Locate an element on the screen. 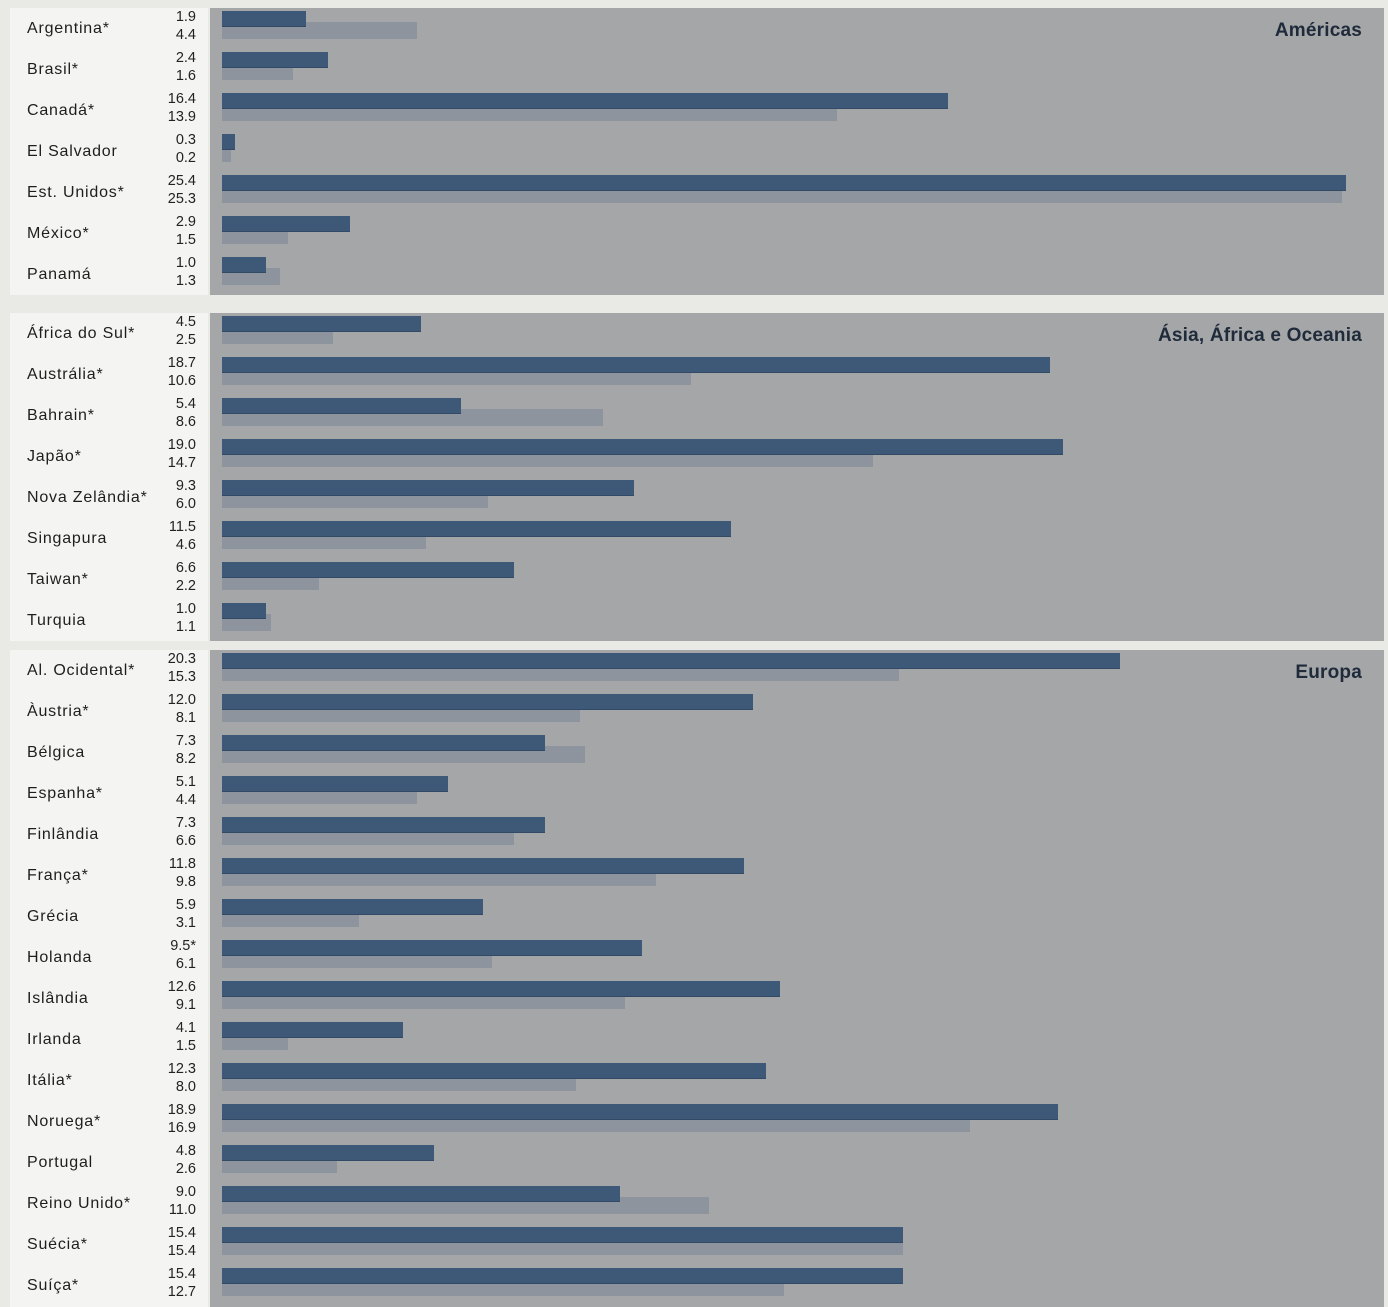 This screenshot has height=1307, width=1388. chart-row: Bélgica 7.3 8.2 is located at coordinates (694, 752).